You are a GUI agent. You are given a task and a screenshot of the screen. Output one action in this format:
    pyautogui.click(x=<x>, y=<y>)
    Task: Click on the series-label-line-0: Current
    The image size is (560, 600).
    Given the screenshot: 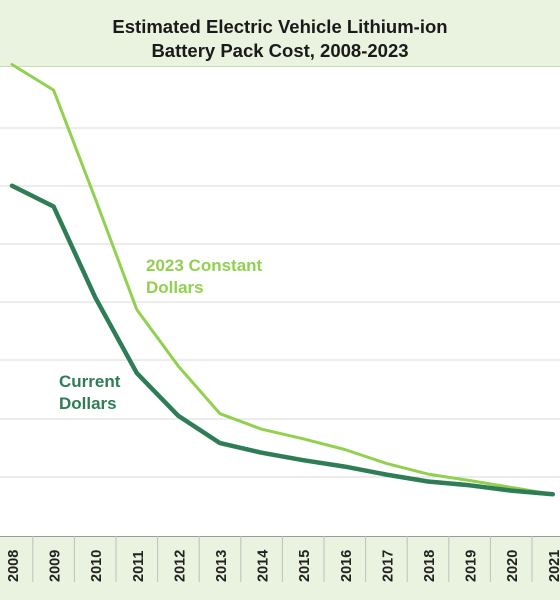 What is the action you would take?
    pyautogui.click(x=90, y=381)
    